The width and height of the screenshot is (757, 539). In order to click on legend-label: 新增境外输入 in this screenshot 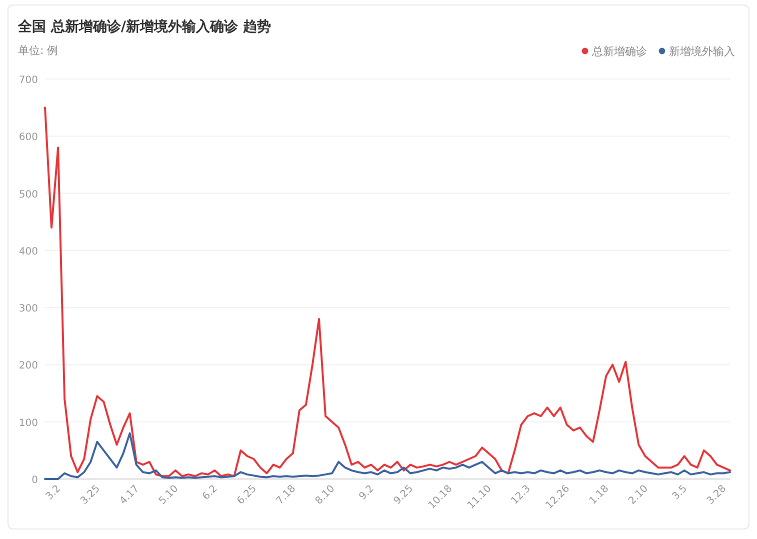, I will do `click(702, 51)`.